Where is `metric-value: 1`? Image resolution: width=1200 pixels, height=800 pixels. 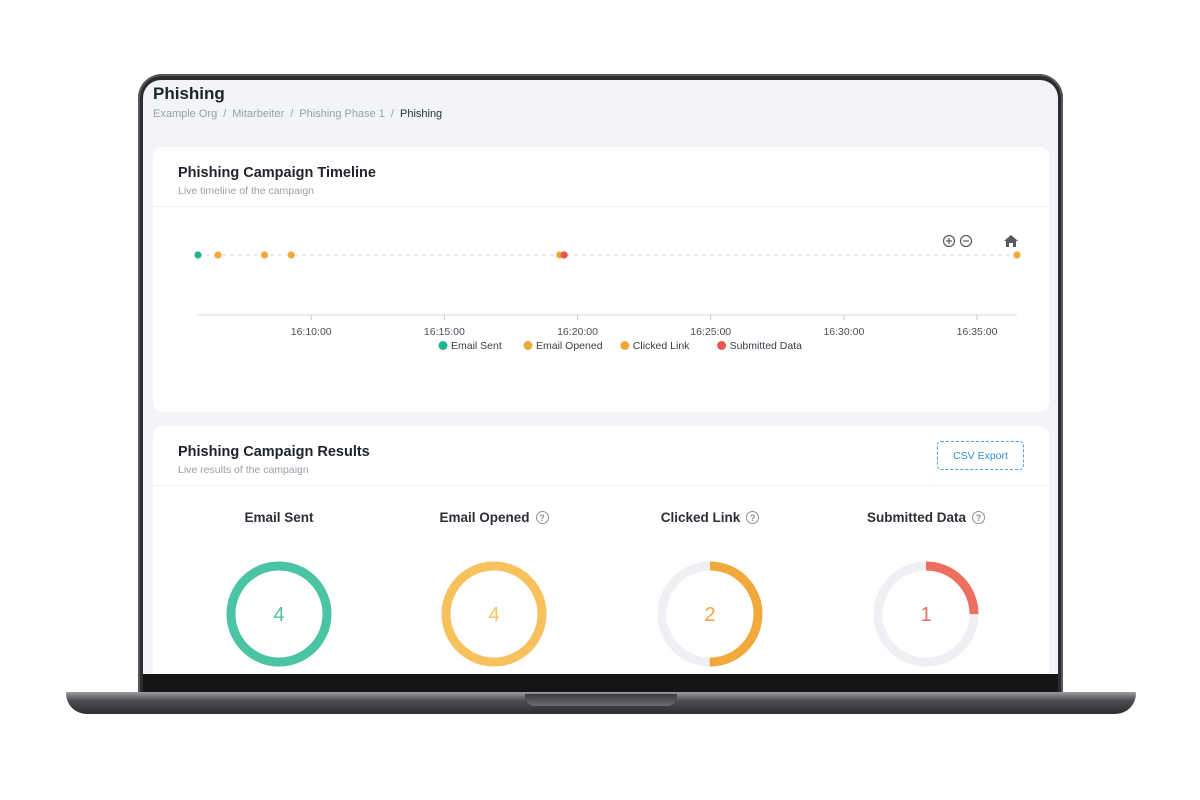
metric-value: 1 is located at coordinates (925, 615).